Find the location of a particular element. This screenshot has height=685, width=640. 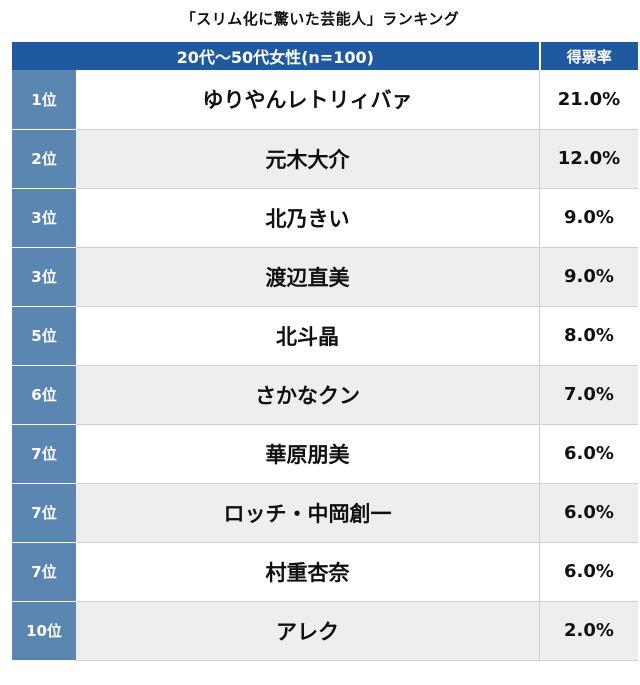

rate-cell: 2.0% is located at coordinates (588, 631).